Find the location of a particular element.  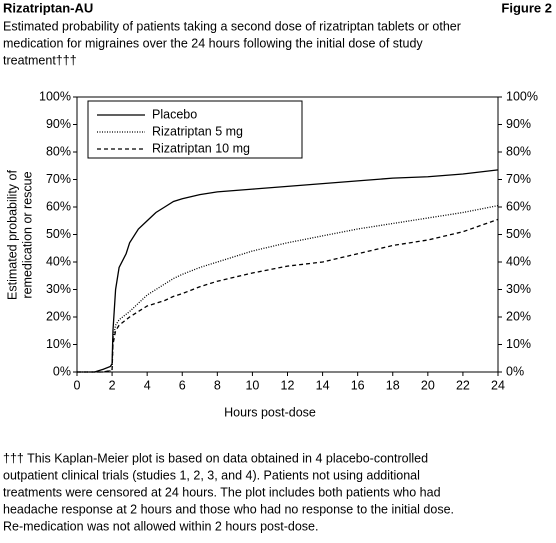

x-tick-label: 12 is located at coordinates (288, 385).